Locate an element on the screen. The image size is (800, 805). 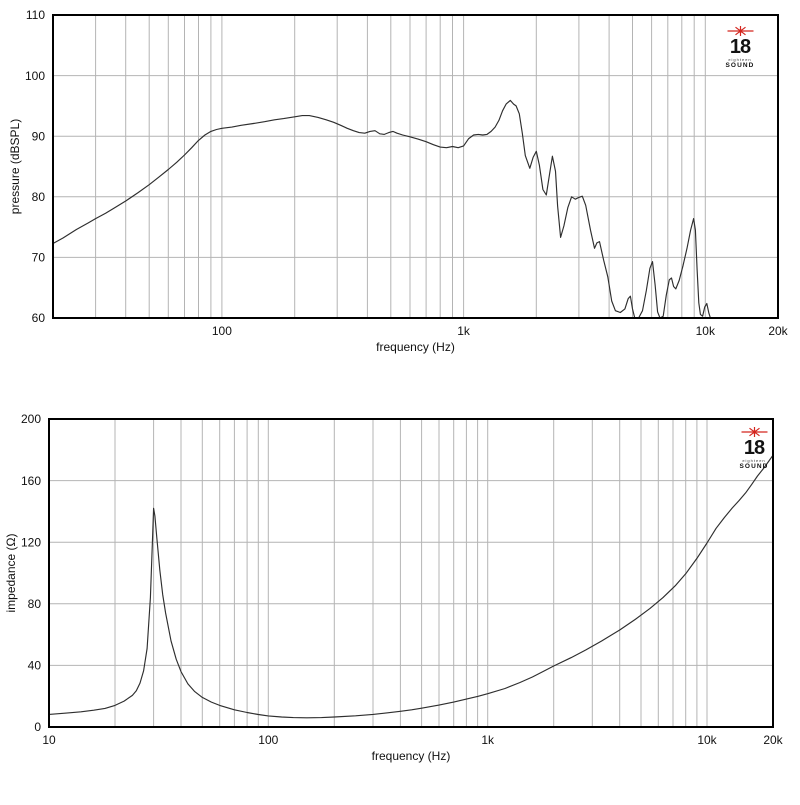
y-tick-label: 120 is located at coordinates (31, 542).